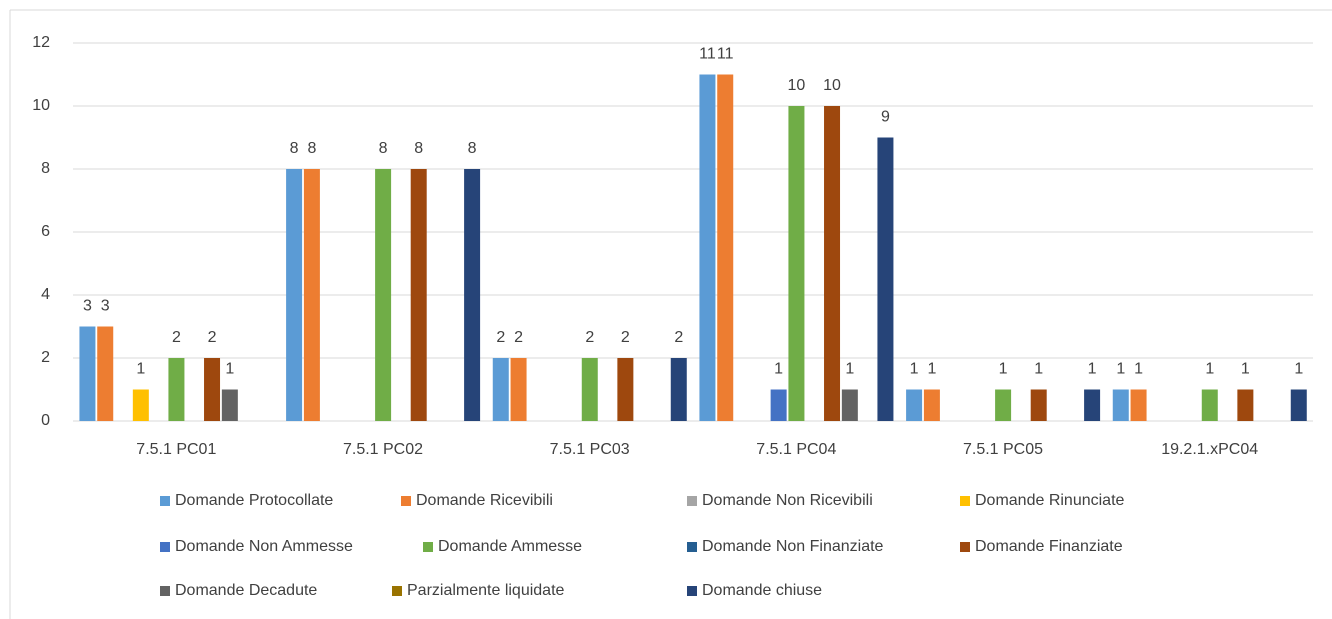 The height and width of the screenshot is (619, 1332). I want to click on y-tick-label: 10, so click(41, 105).